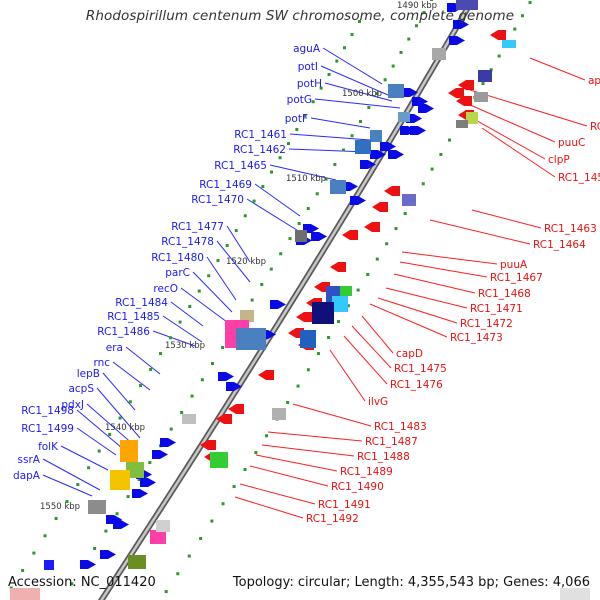 The width and height of the screenshot is (600, 600). What do you see at coordinates (72, 405) in the screenshot?
I see `forward-gene-label: pdxJ` at bounding box center [72, 405].